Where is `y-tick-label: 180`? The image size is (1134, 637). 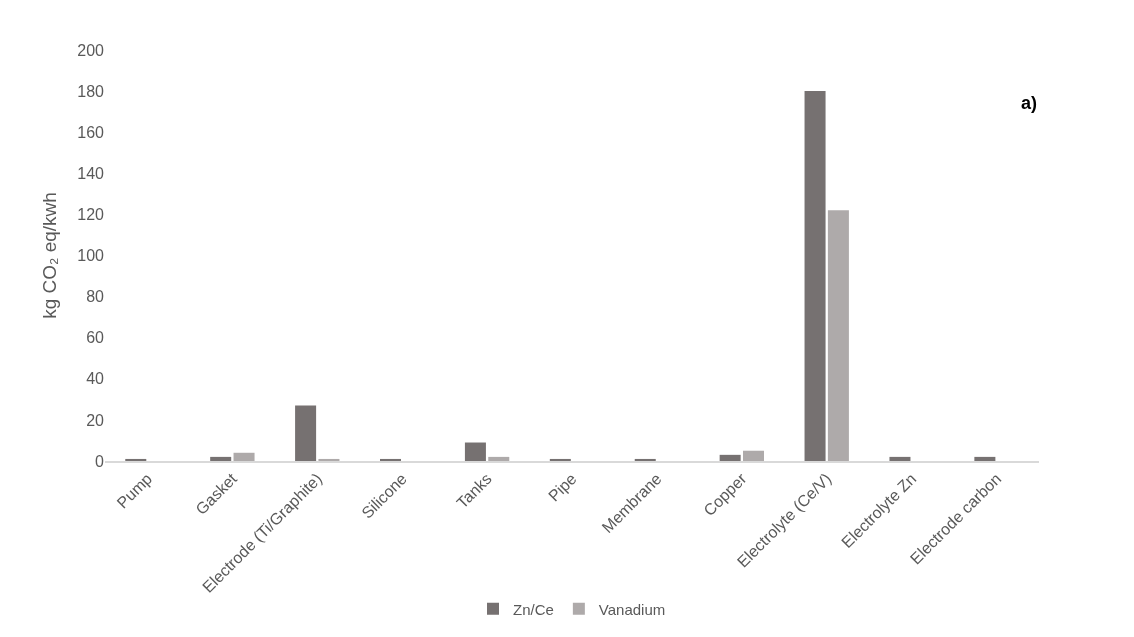 y-tick-label: 180 is located at coordinates (91, 91).